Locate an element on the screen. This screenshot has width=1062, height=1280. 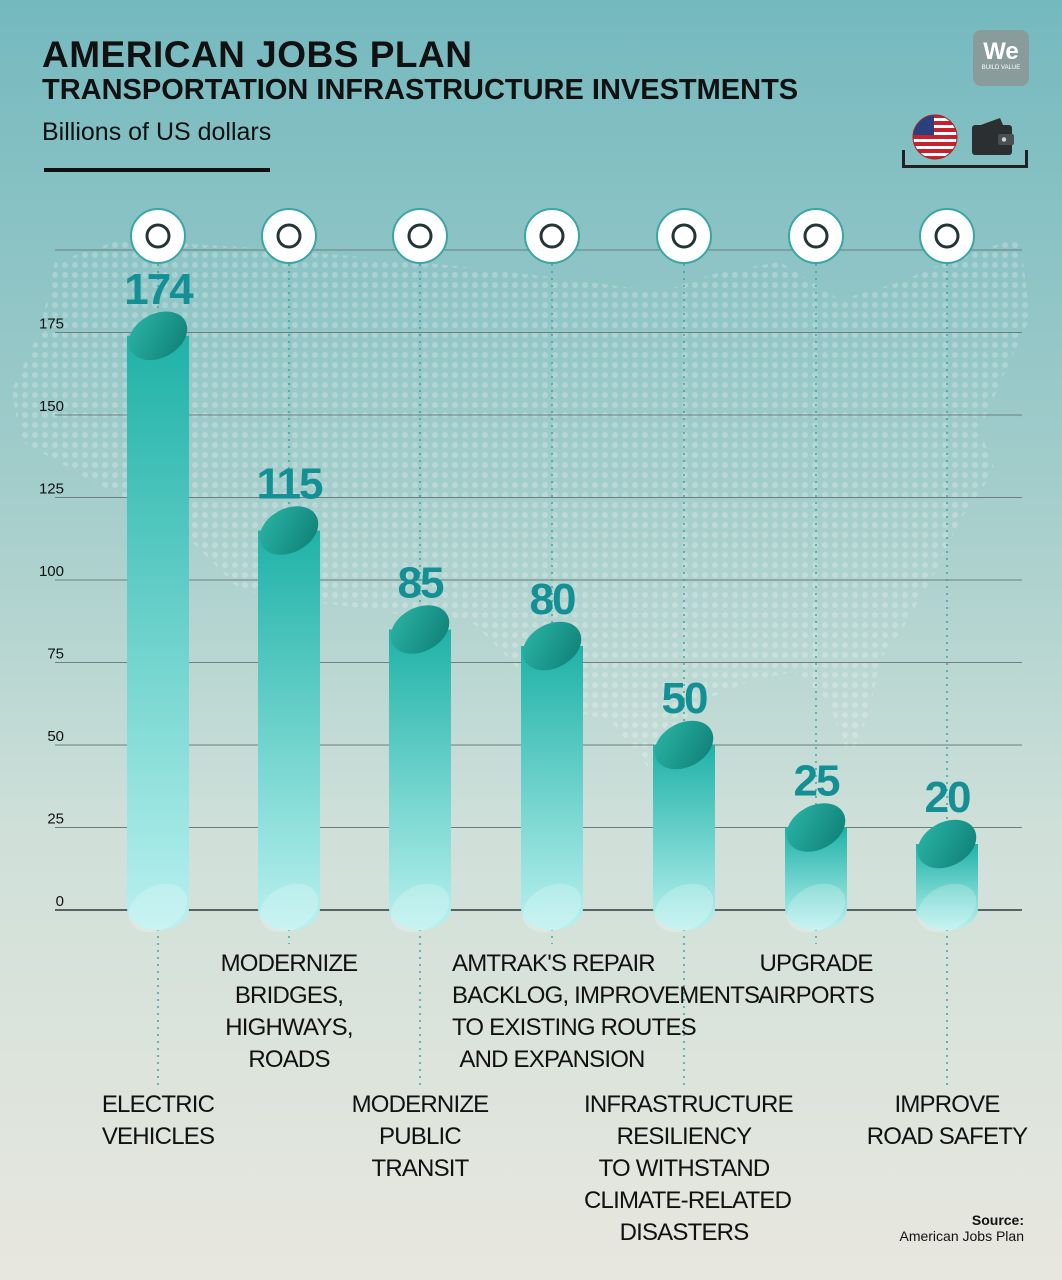
value-label-3: 85 is located at coordinates (421, 583).